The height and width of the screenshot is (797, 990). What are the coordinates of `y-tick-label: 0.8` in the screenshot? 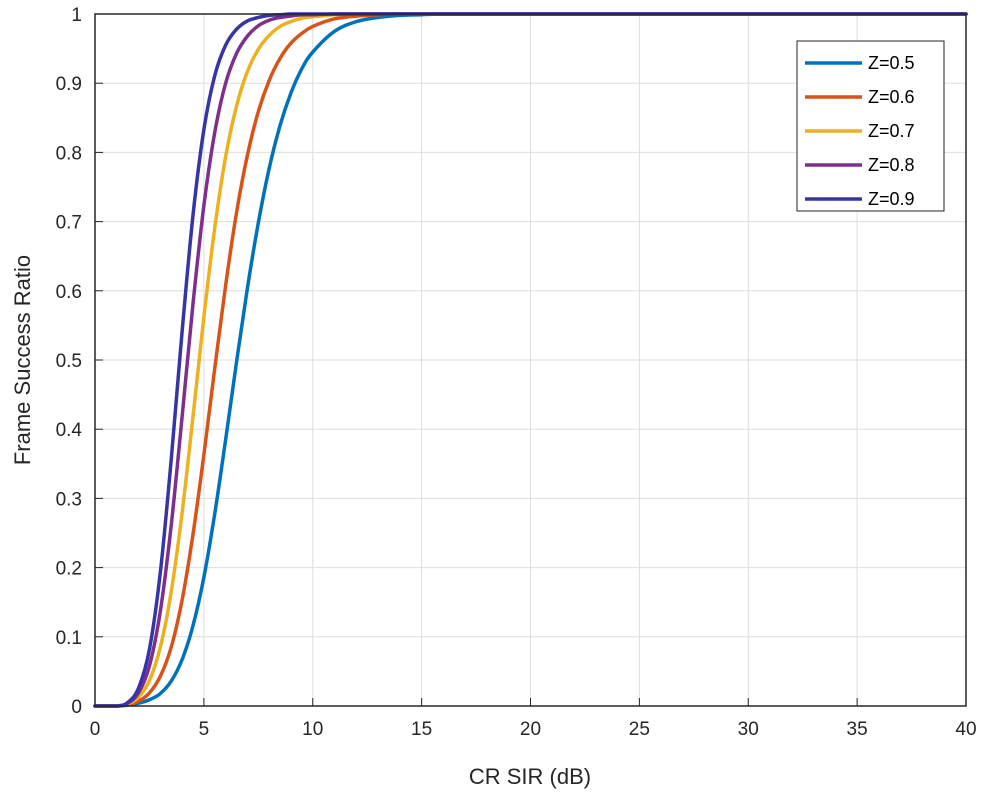 It's located at (69, 153).